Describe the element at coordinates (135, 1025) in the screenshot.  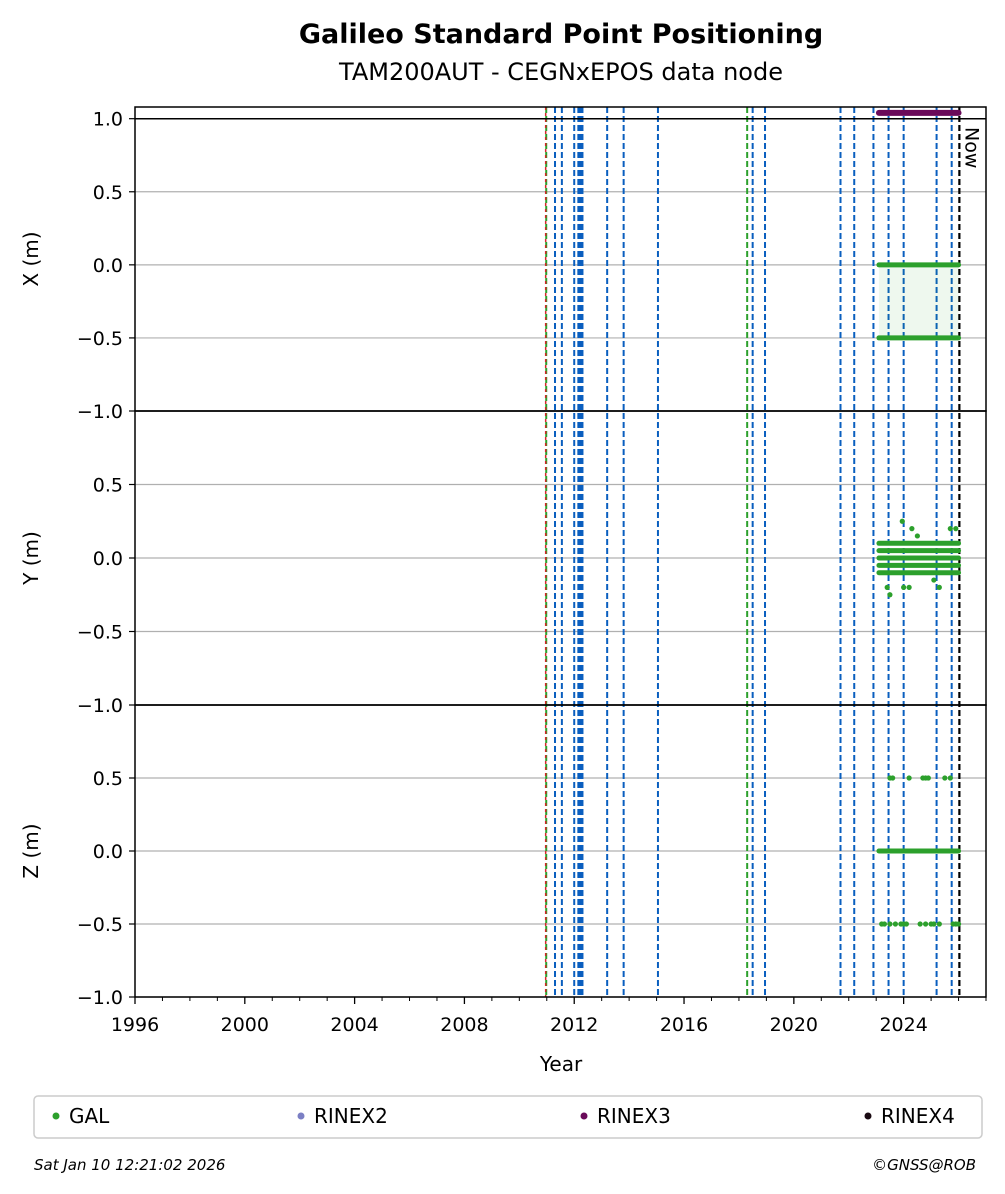
I see `x-tick-label: 1996` at that location.